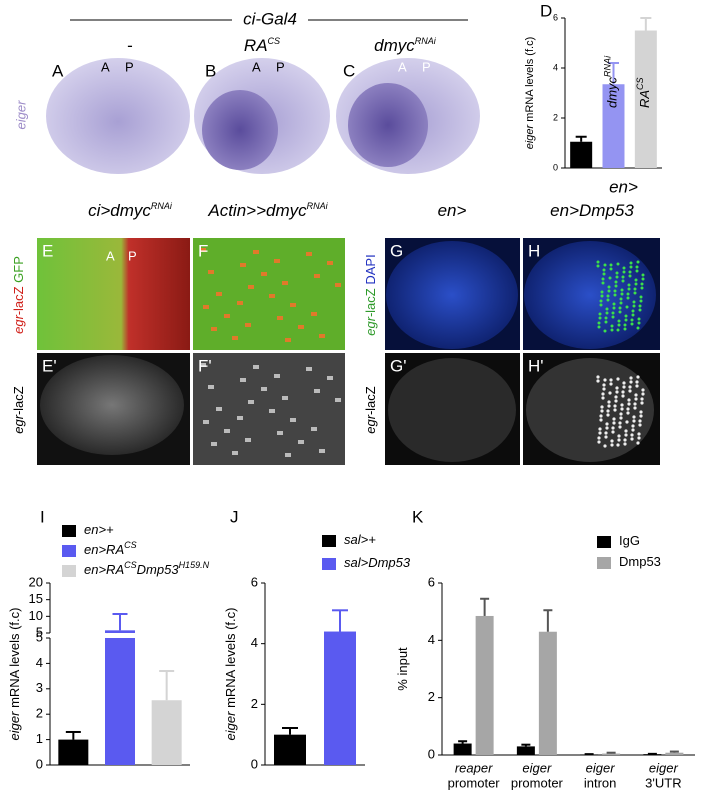 This screenshot has width=701, height=802. I want to click on panel-letter: G', so click(398, 365).